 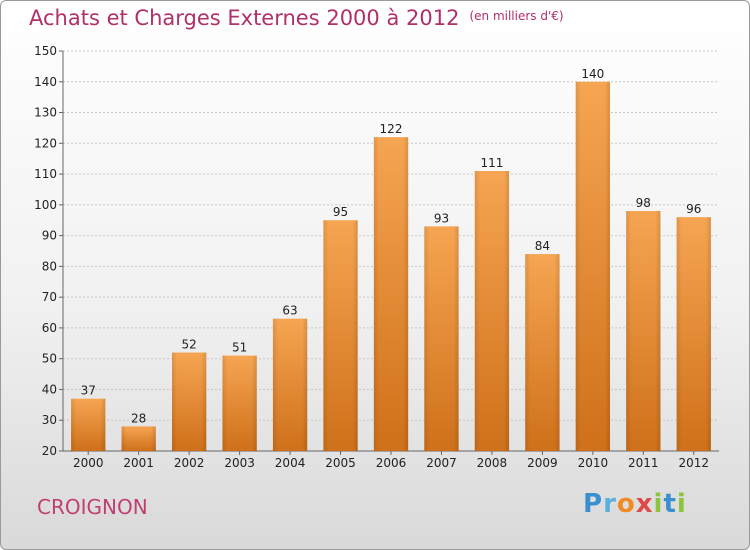 What do you see at coordinates (45, 143) in the screenshot?
I see `y-tick-label: 120` at bounding box center [45, 143].